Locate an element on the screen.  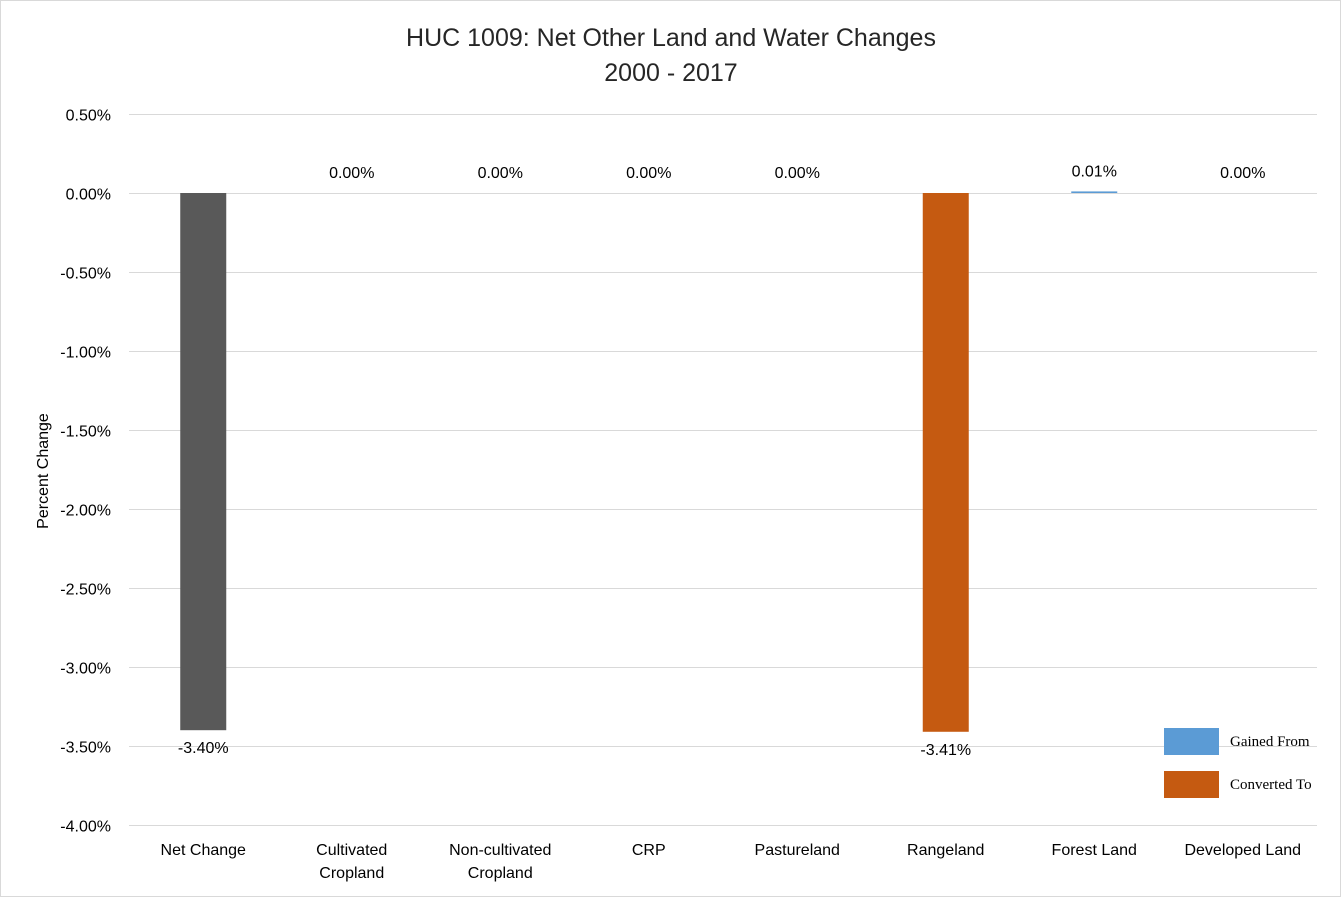
y-tick-label: -1.50% is located at coordinates (85, 432).